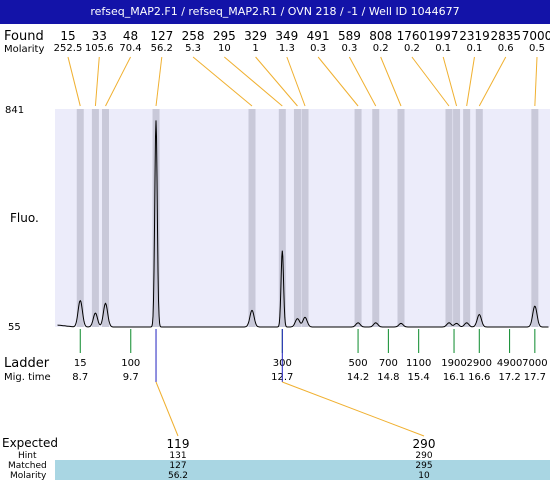 The width and height of the screenshot is (550, 480). Describe the element at coordinates (130, 36) in the screenshot. I see `found-value: 48` at that location.